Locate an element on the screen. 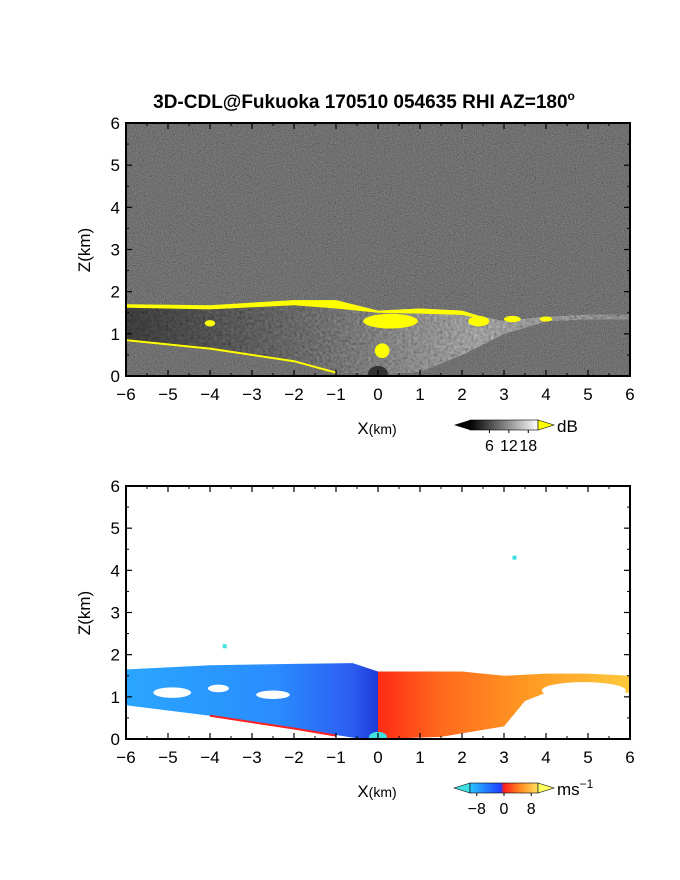  velocity-ylabel: Z(km) is located at coordinates (84, 613).